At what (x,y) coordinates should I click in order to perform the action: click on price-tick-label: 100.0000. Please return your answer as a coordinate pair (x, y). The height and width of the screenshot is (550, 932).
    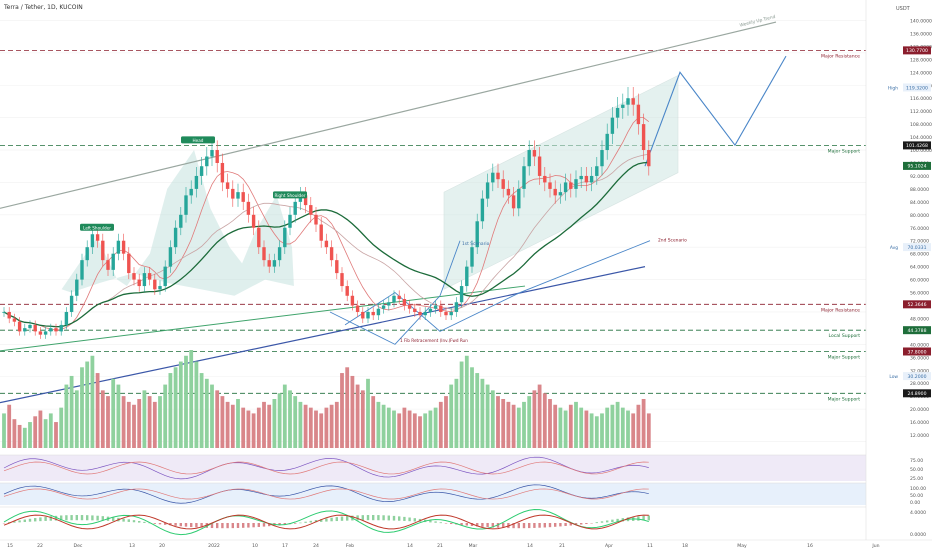
    Looking at the image, I should click on (921, 151).